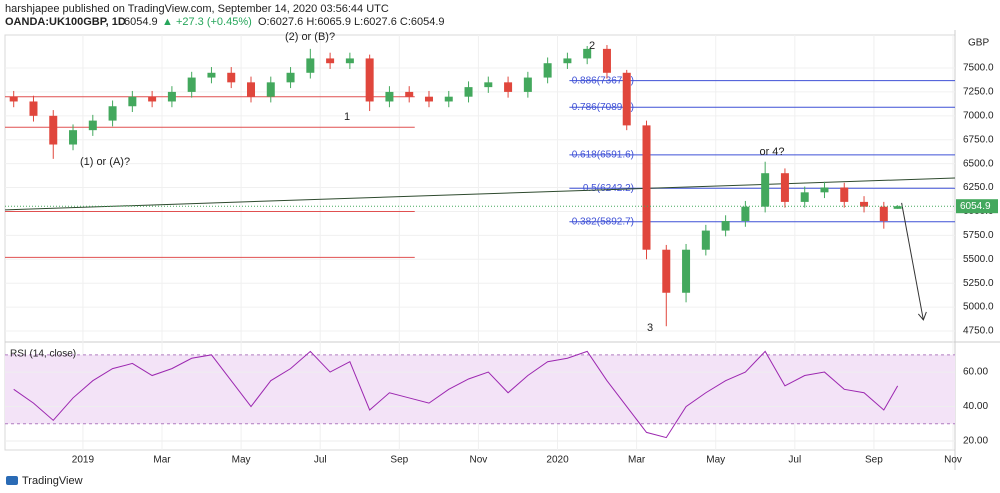 Image resolution: width=1000 pixels, height=493 pixels. What do you see at coordinates (310, 37) in the screenshot?
I see `annotation: (2) or (B)?` at bounding box center [310, 37].